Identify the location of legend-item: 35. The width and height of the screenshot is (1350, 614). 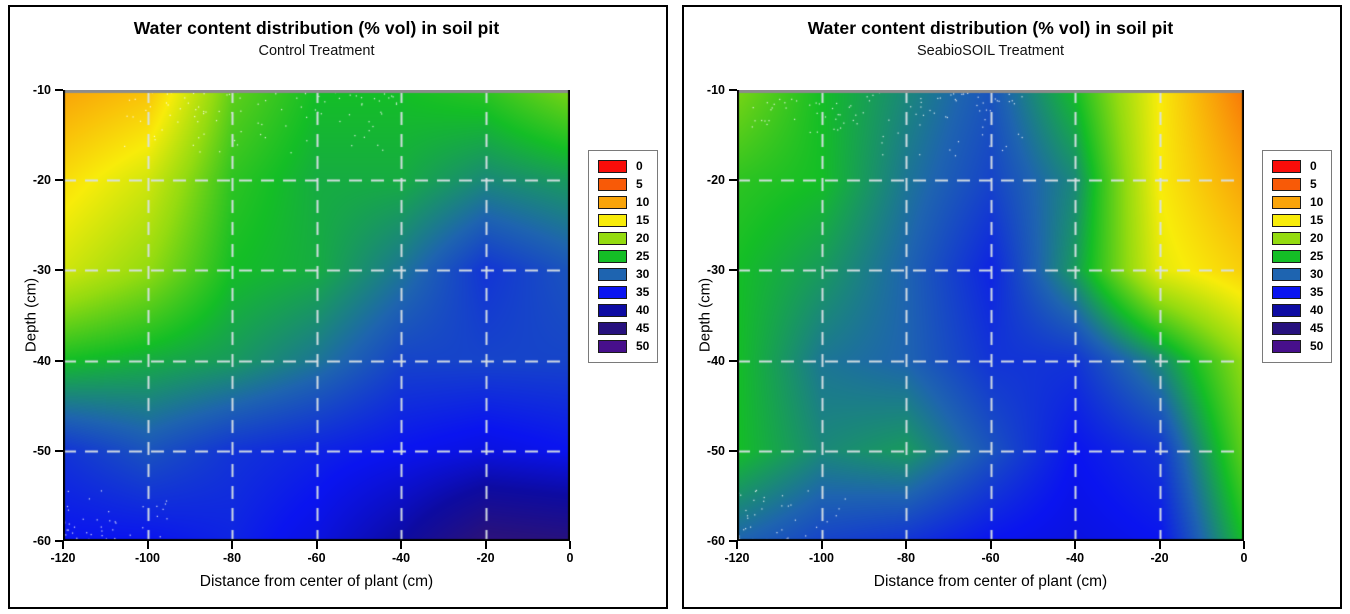
(623, 292).